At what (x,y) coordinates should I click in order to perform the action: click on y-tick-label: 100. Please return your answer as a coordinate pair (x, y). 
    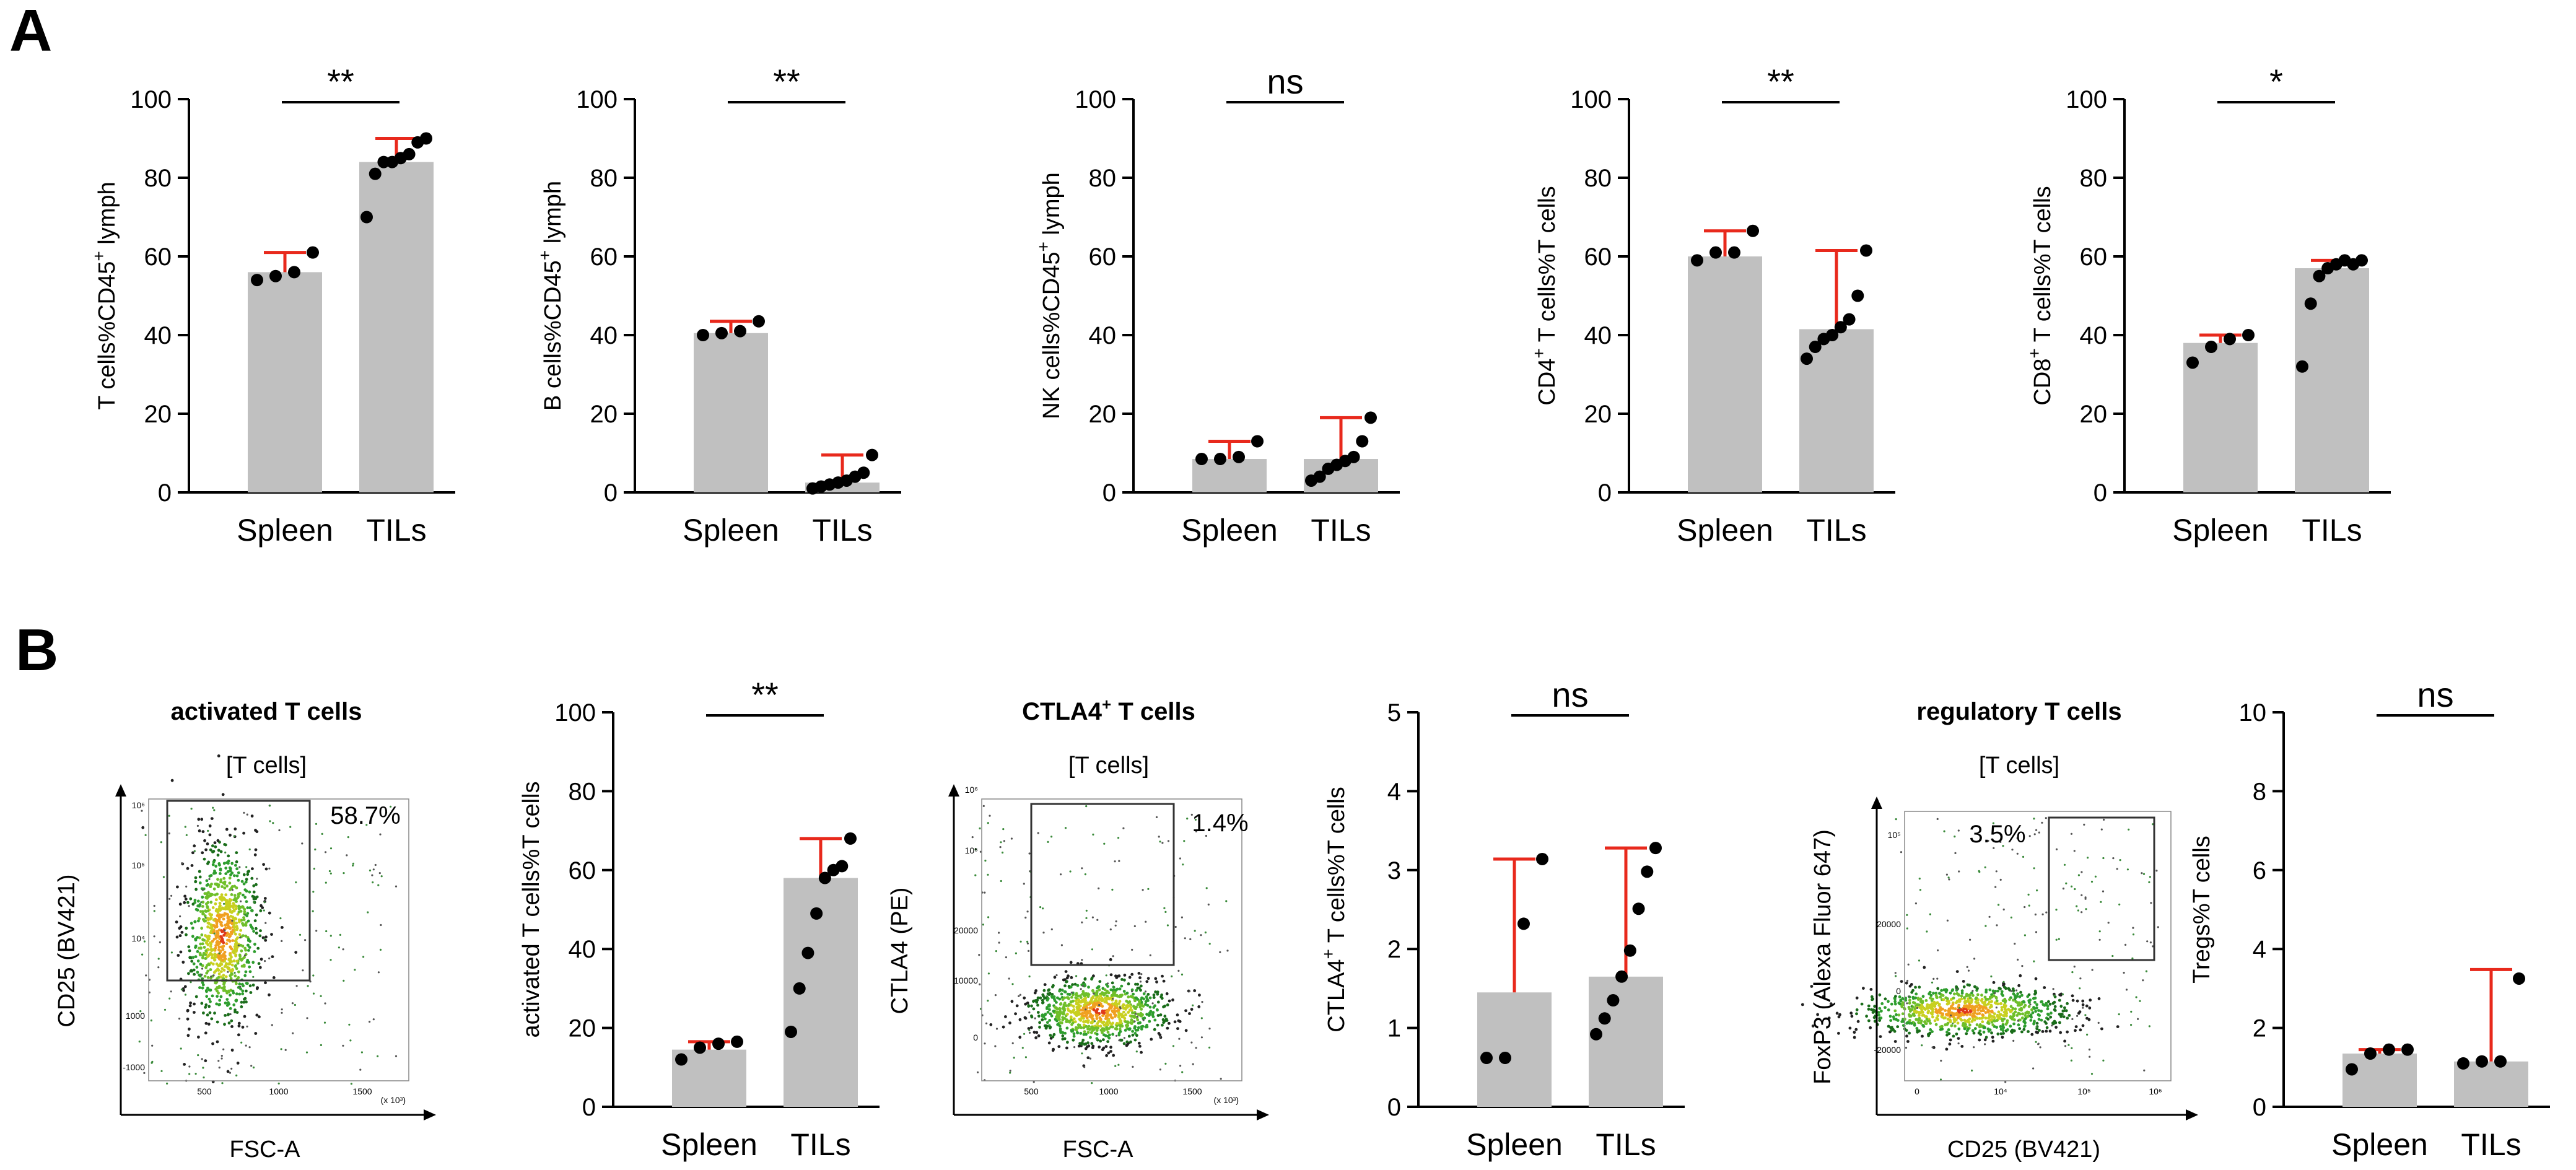
    Looking at the image, I should click on (2086, 100).